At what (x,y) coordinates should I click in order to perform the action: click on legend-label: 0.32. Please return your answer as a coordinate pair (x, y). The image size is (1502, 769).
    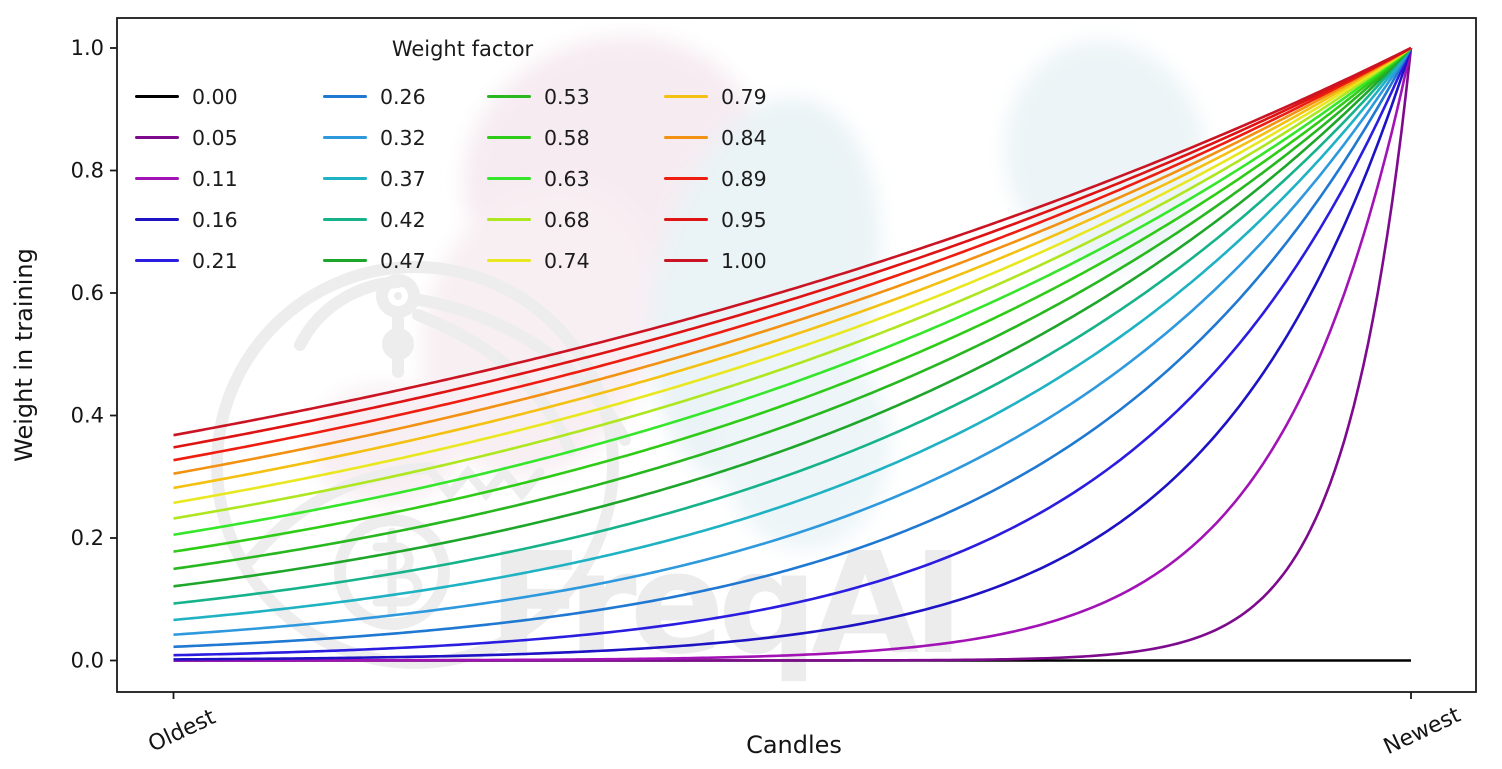
    Looking at the image, I should click on (403, 137).